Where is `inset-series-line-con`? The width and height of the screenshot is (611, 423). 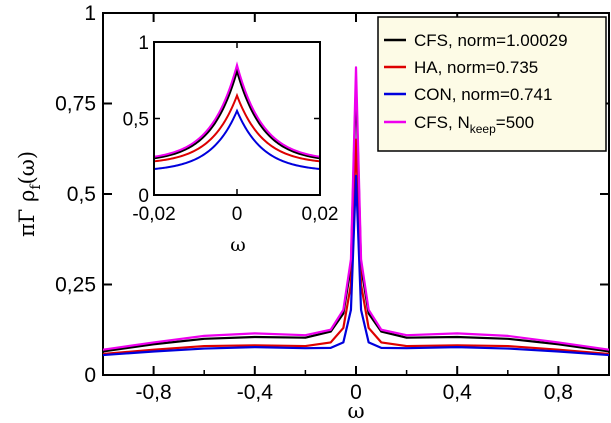 inset-series-line-con is located at coordinates (237, 139).